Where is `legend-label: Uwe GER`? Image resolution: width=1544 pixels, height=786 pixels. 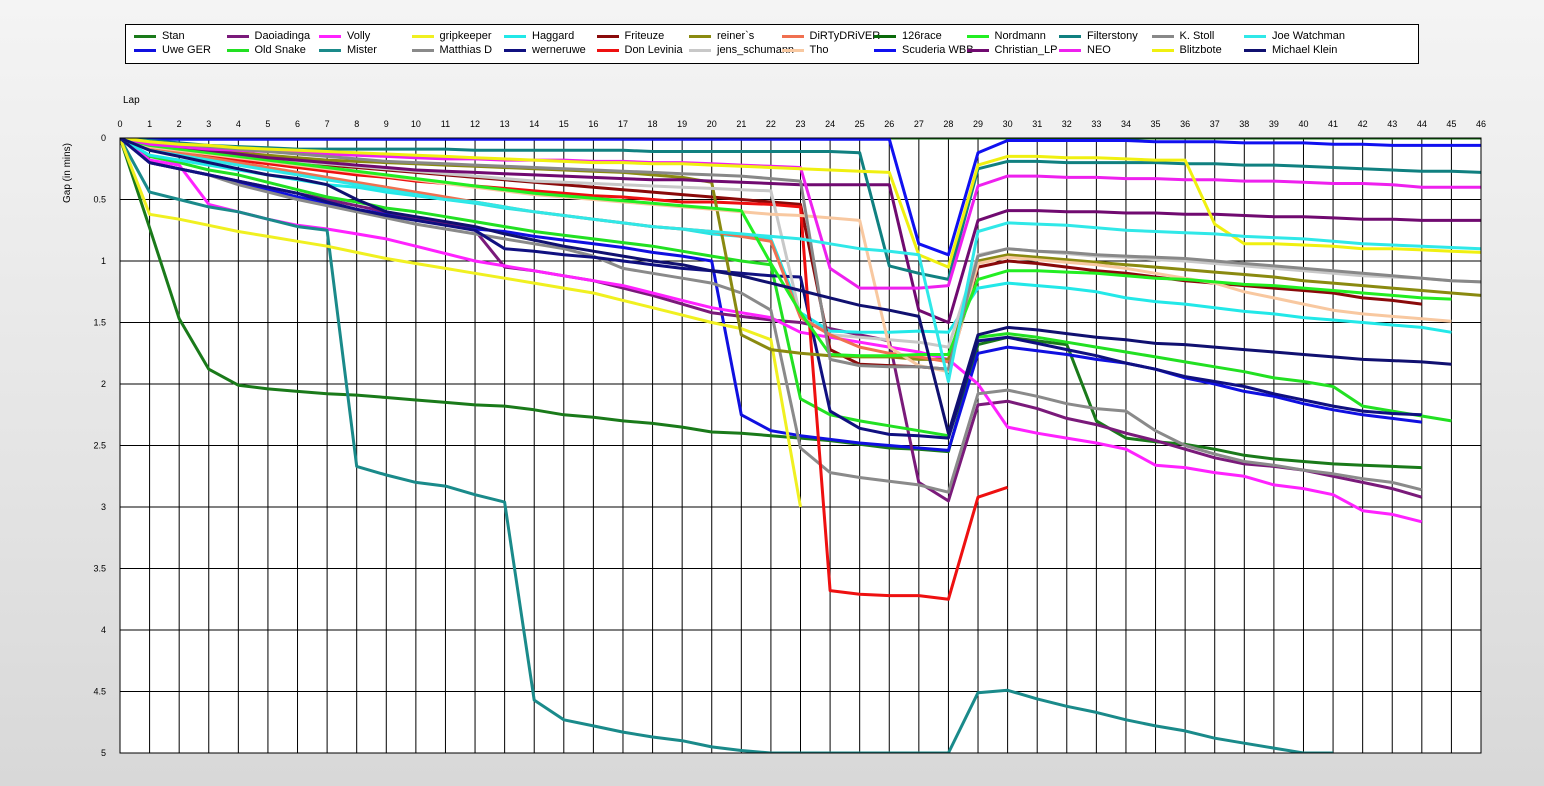 legend-label: Uwe GER is located at coordinates (186, 50).